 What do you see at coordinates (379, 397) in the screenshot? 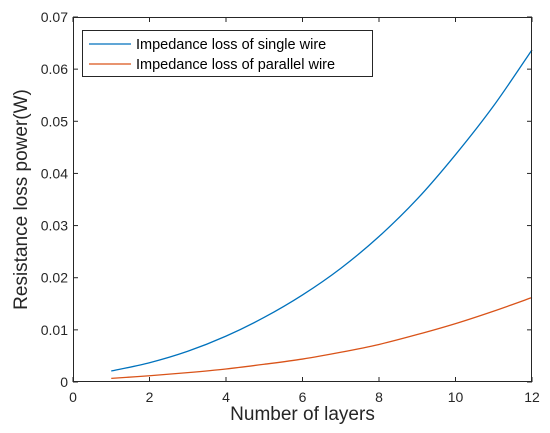
I see `x-tick-label: 8` at bounding box center [379, 397].